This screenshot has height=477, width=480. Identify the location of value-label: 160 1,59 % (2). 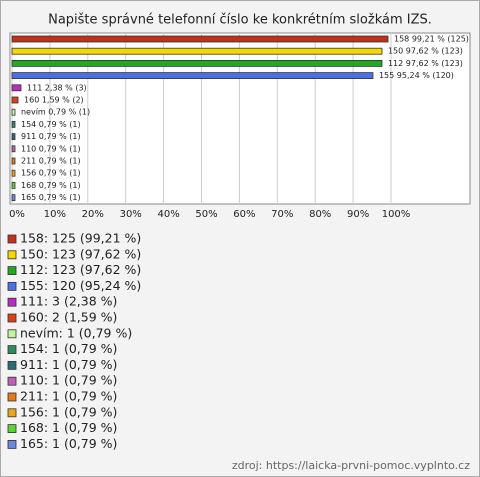
(54, 100).